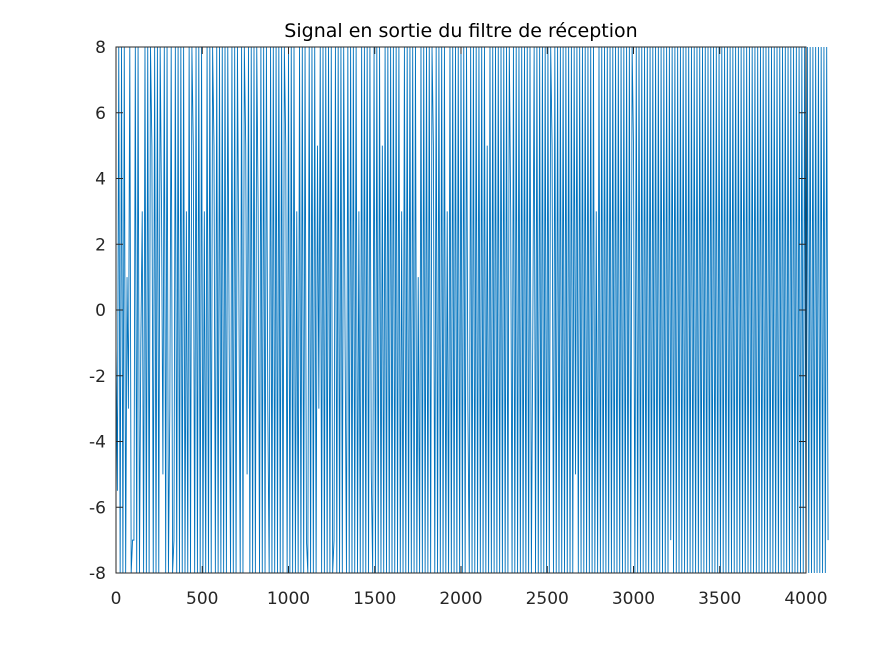 Image resolution: width=891 pixels, height=645 pixels. Describe the element at coordinates (547, 599) in the screenshot. I see `x-tick-label: 2500` at that location.